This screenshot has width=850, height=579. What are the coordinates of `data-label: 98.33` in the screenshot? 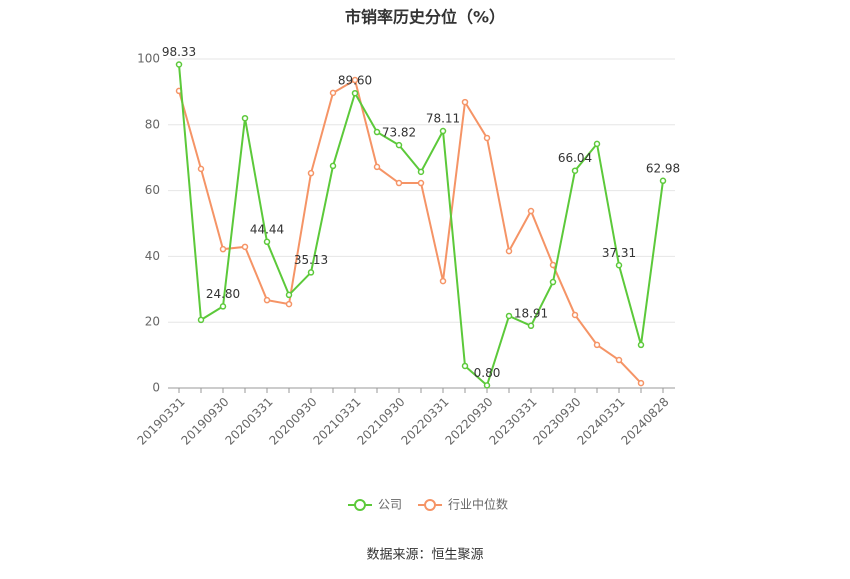 It's located at (179, 52).